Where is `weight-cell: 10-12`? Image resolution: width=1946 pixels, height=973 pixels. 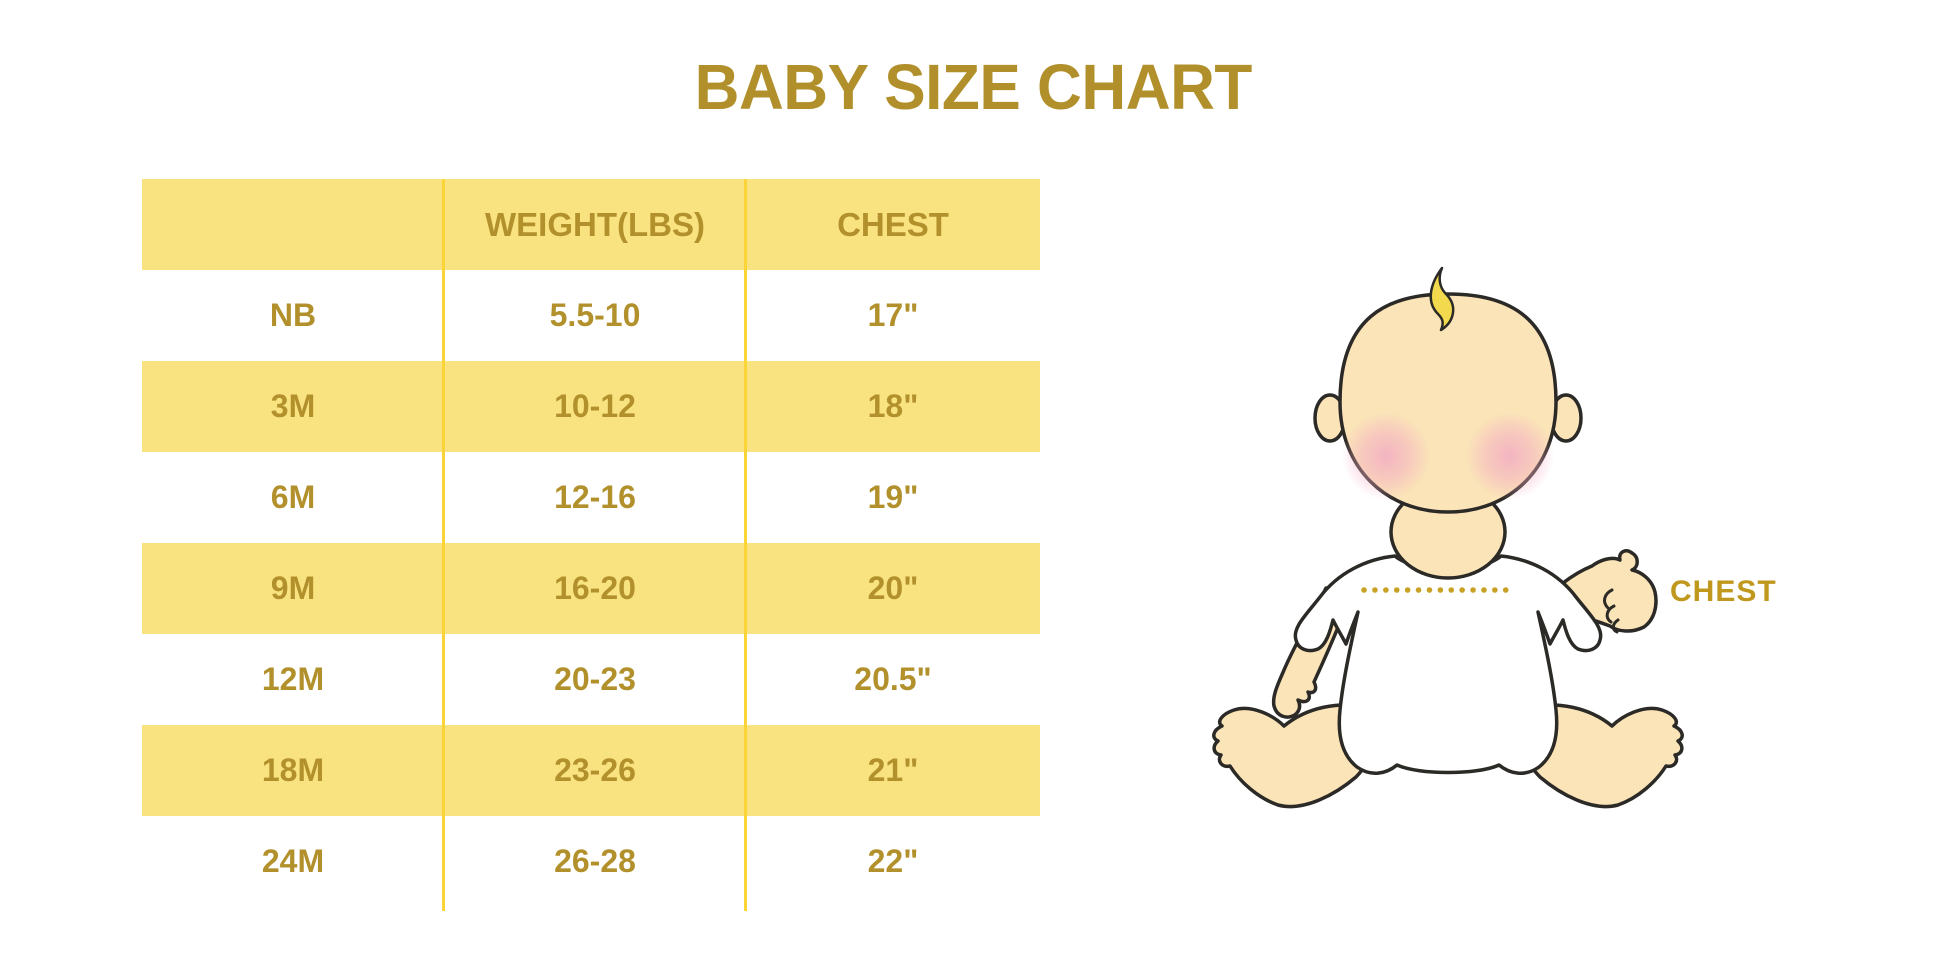
weight-cell: 10-12 is located at coordinates (595, 406).